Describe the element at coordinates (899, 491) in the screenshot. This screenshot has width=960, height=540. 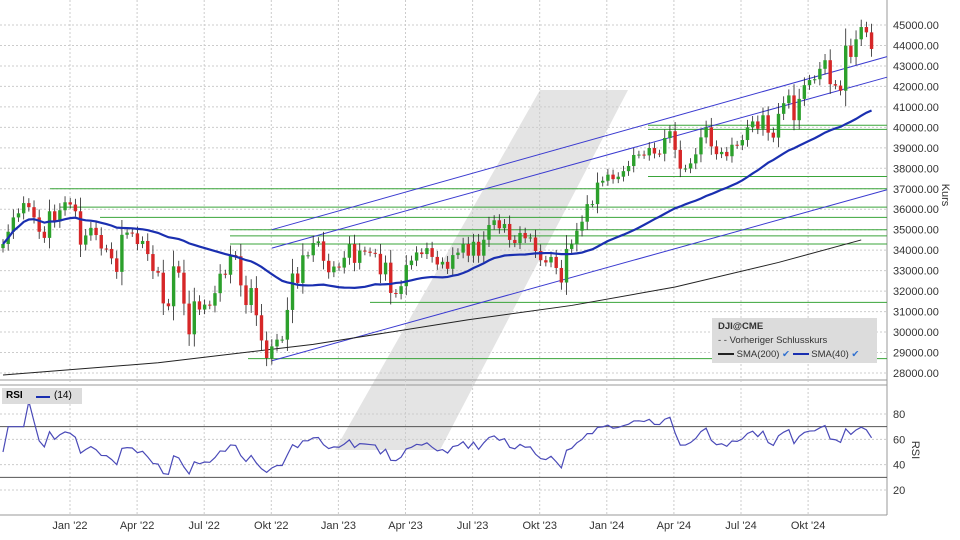
I see `rsi-tick-label: 20` at that location.